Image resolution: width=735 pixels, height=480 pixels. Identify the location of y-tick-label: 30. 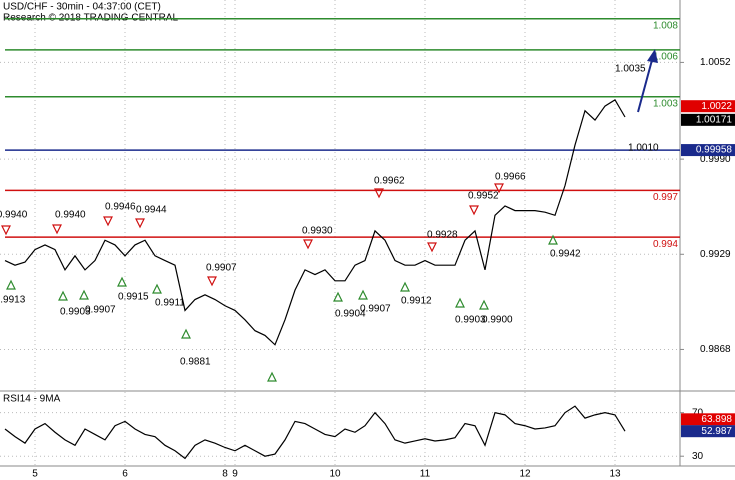
(698, 456).